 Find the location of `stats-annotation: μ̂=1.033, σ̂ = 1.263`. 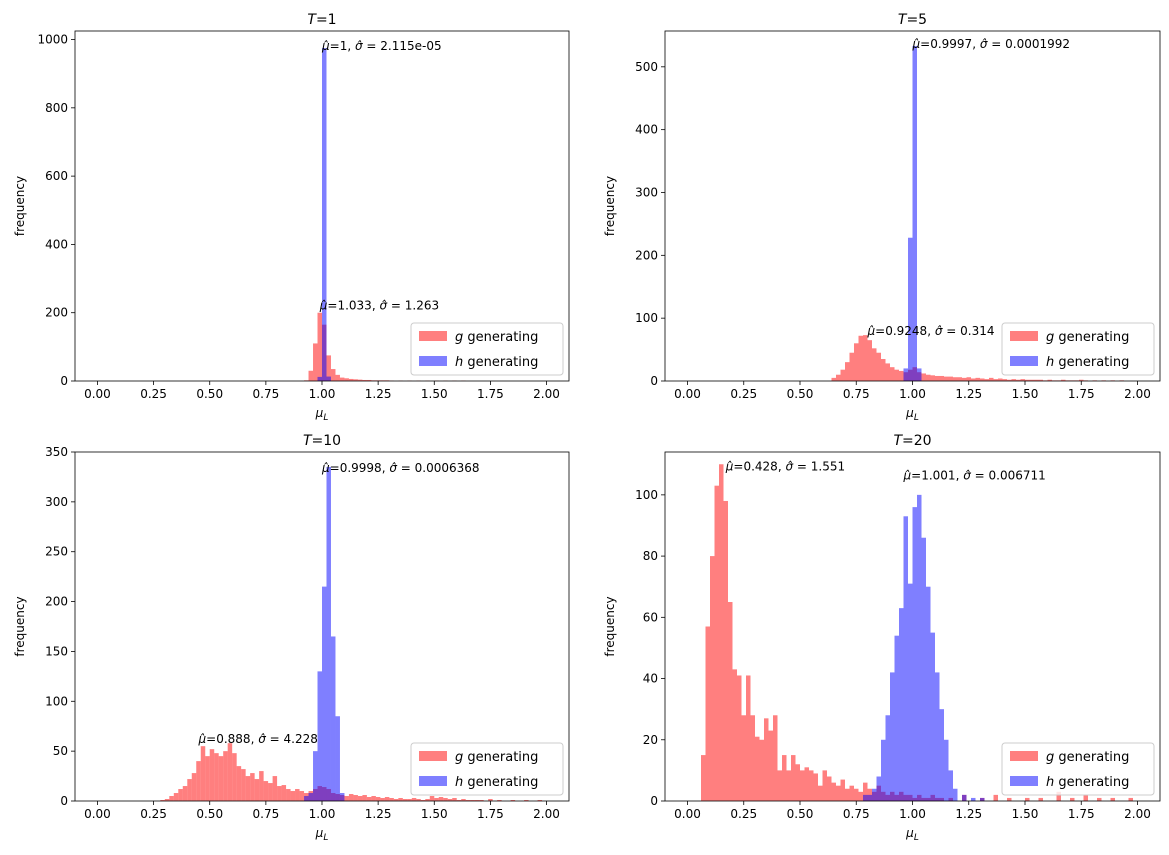

stats-annotation: μ̂=1.033, σ̂ = 1.263 is located at coordinates (379, 305).